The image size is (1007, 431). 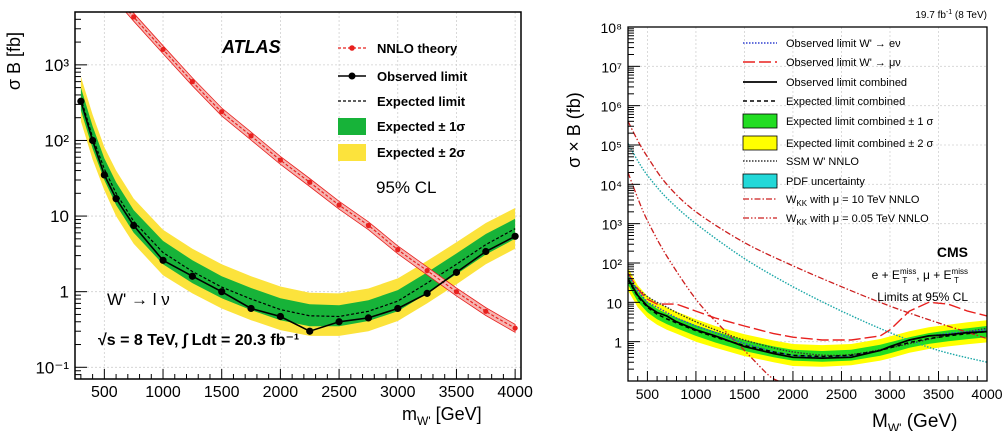 I want to click on cms-legend-pdf: PDF uncertainty, so click(x=803, y=181).